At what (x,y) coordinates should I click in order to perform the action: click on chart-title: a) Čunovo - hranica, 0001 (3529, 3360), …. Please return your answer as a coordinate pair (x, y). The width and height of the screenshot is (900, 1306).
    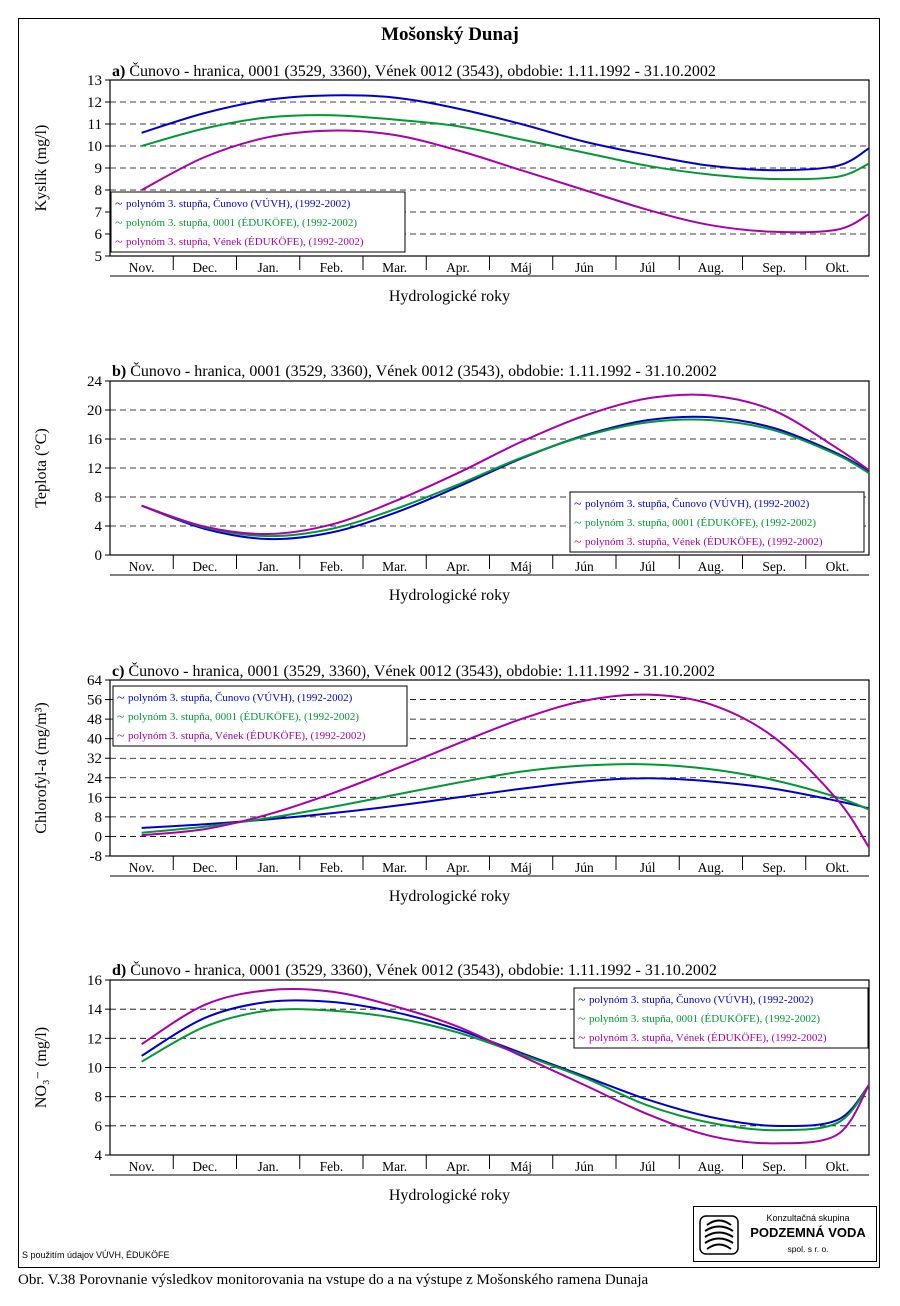
    Looking at the image, I should click on (414, 70).